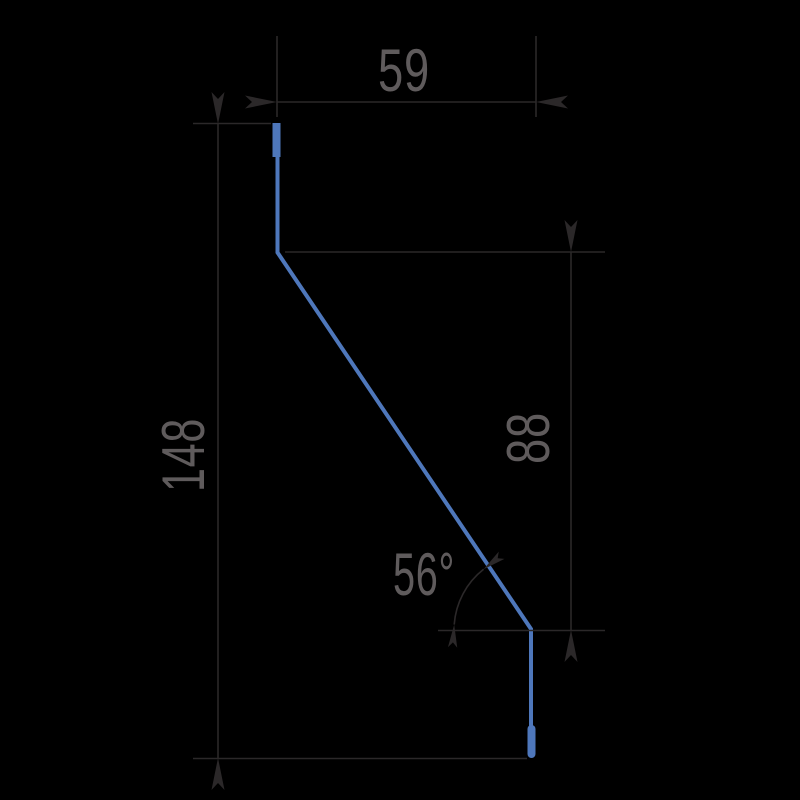  I want to click on dimension-top-width: 59, so click(406, 76).